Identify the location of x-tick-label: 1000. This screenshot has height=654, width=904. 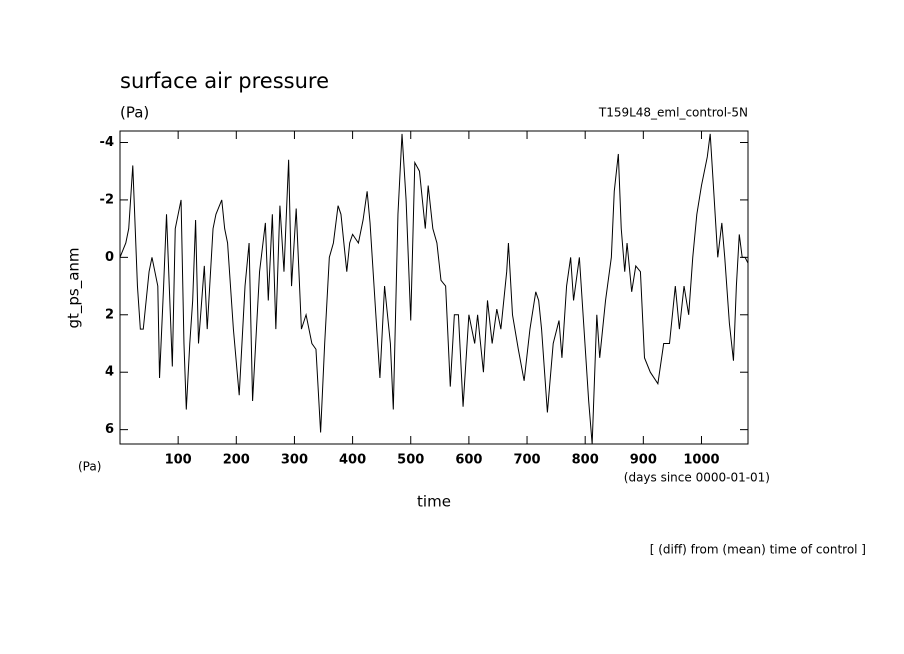
(701, 460).